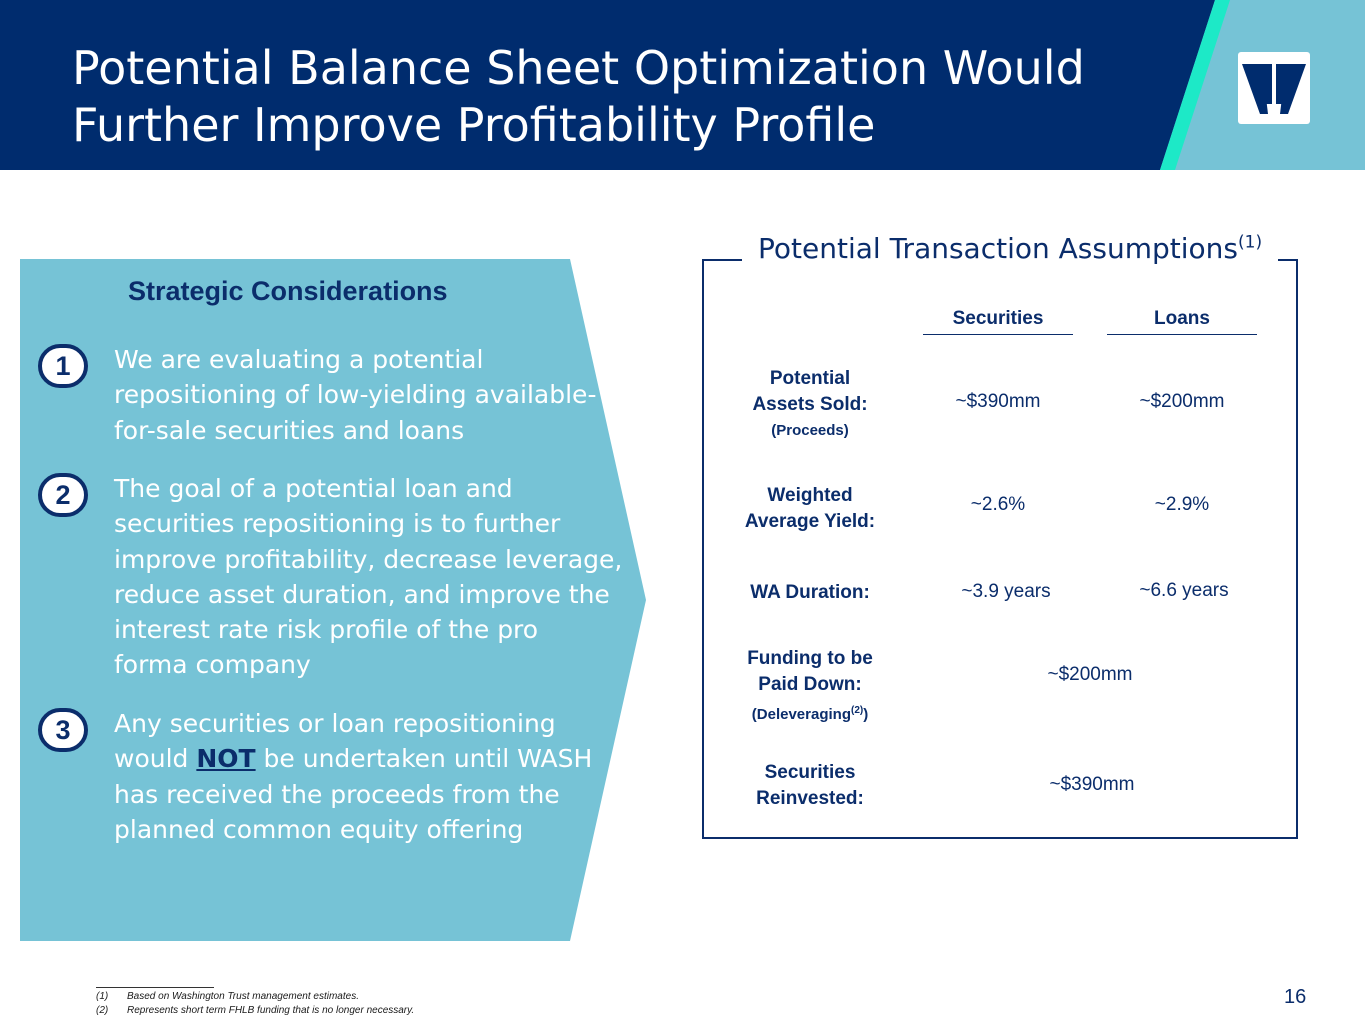 The image size is (1365, 1024). What do you see at coordinates (319, 829) in the screenshot?
I see `text-line: planned common equity offering` at bounding box center [319, 829].